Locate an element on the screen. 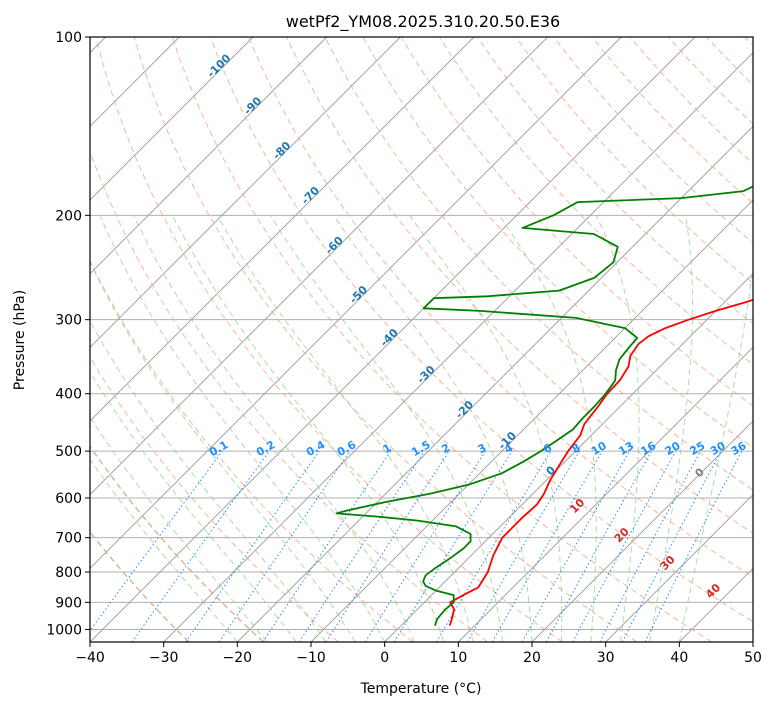  isotherm-label: -60 is located at coordinates (334, 245).